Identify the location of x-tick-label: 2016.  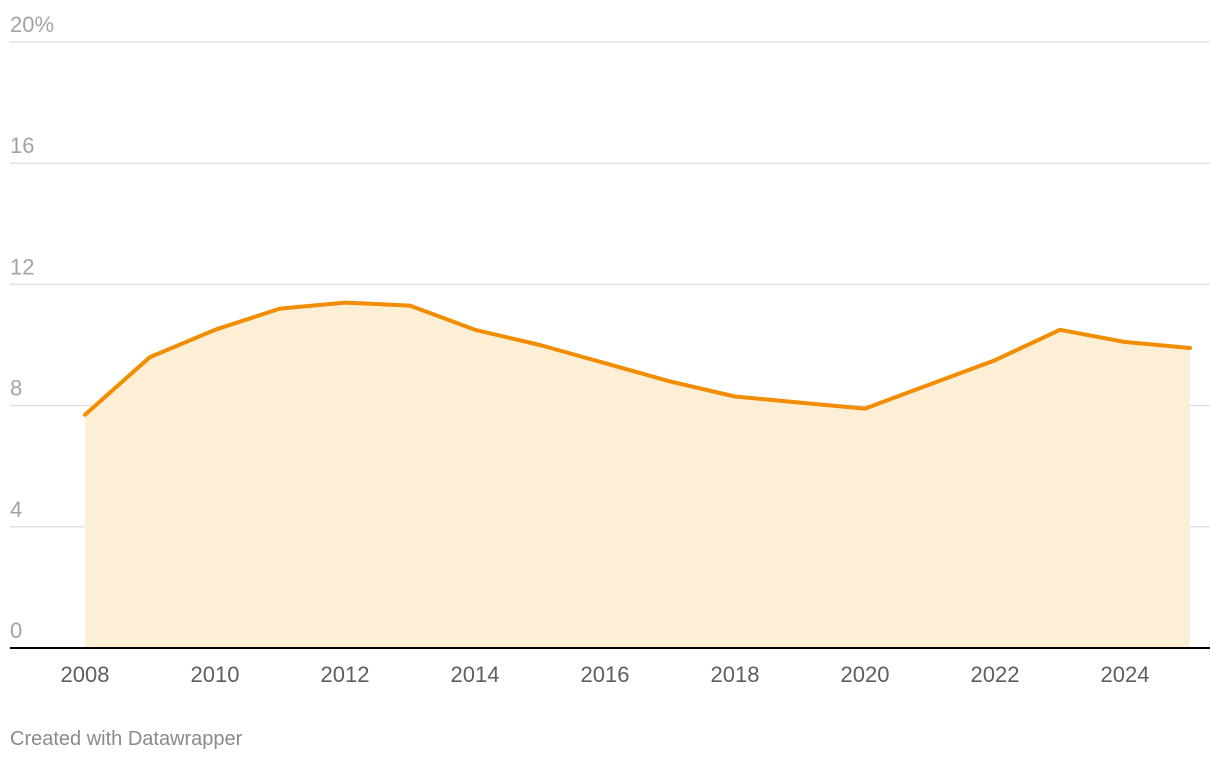
(605, 674).